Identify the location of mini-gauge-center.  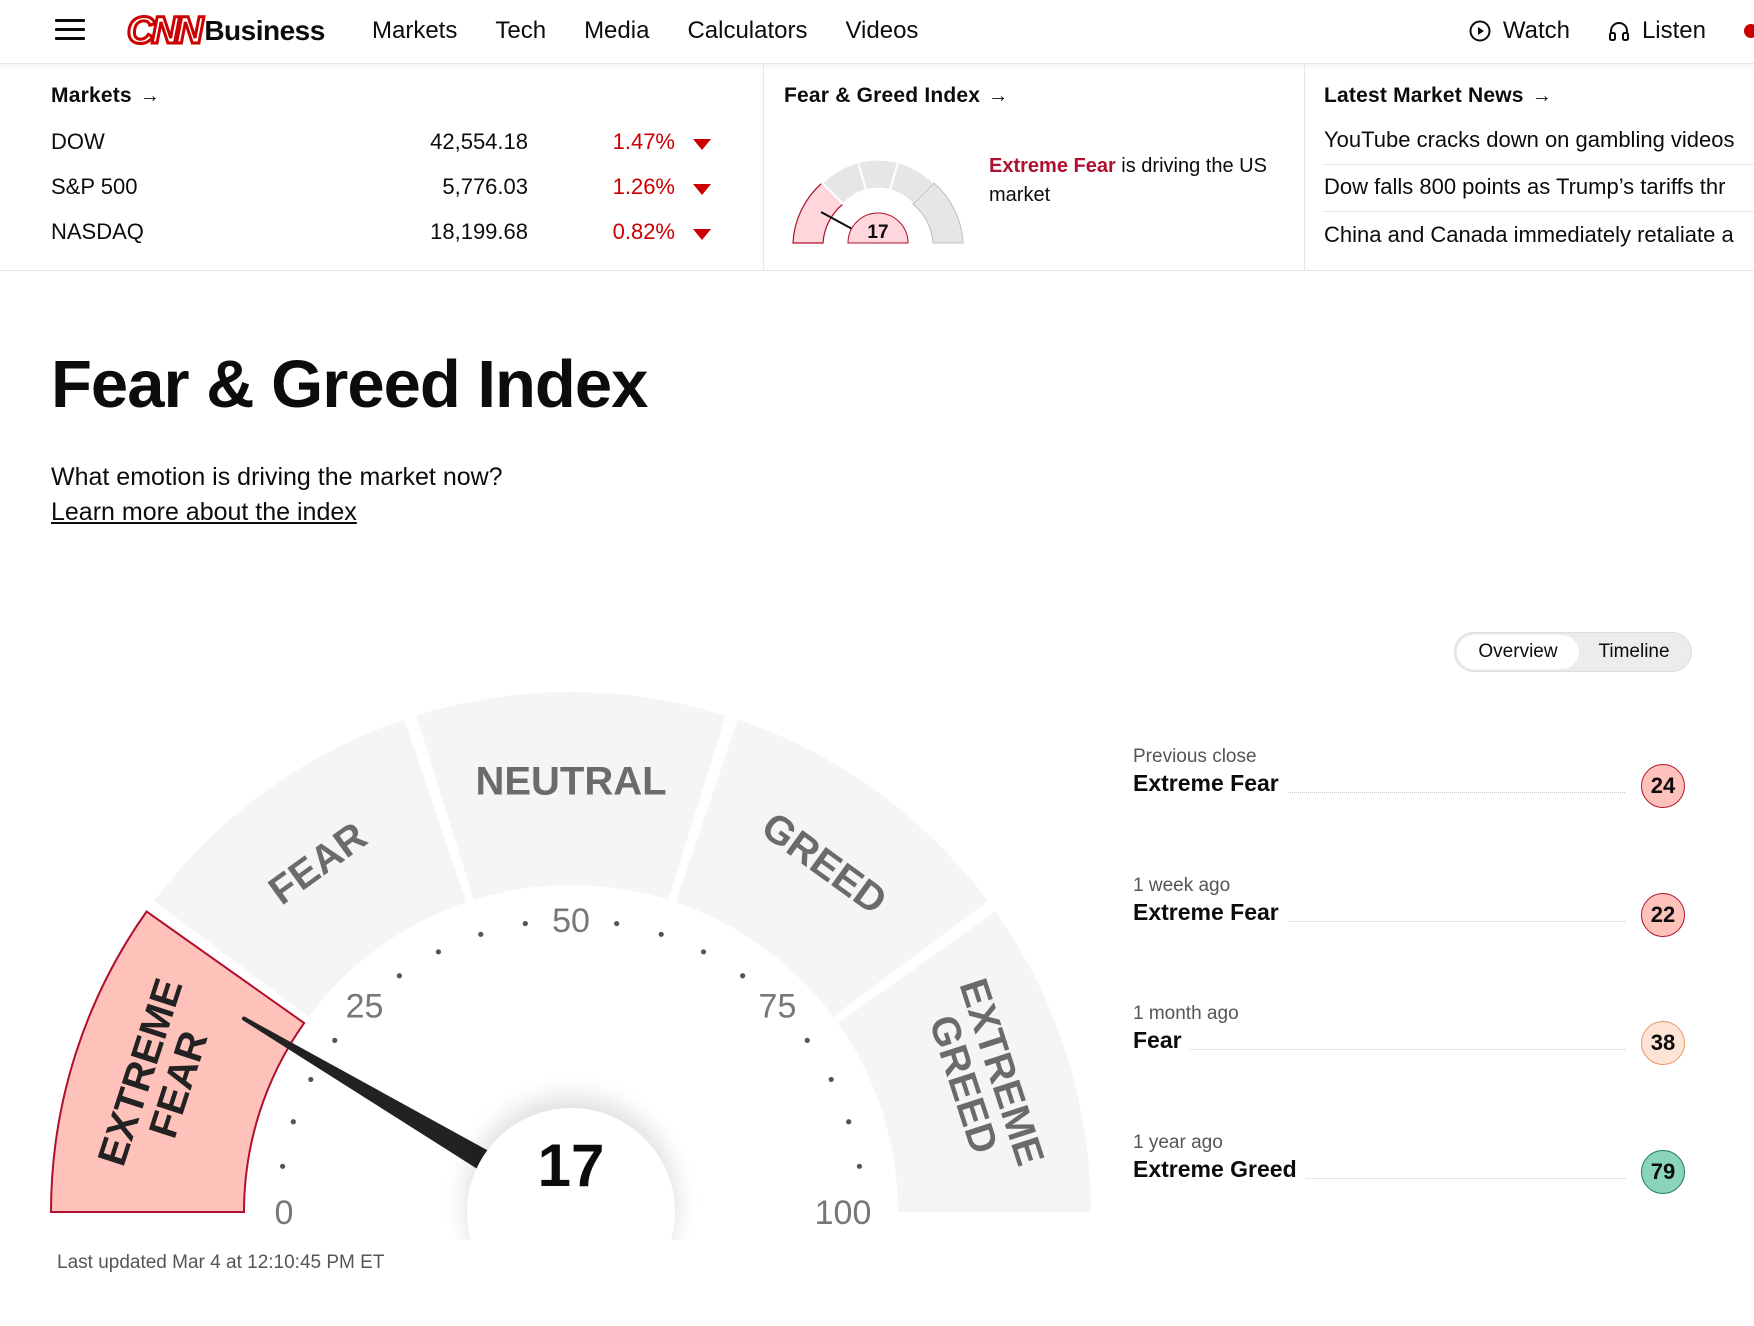
(878, 228).